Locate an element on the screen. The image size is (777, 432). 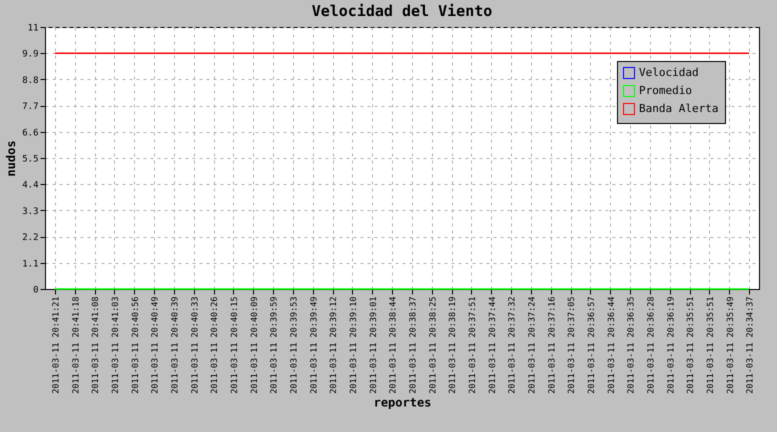
x-tick-label: 2011-03-11 20:38:19 is located at coordinates (453, 345).